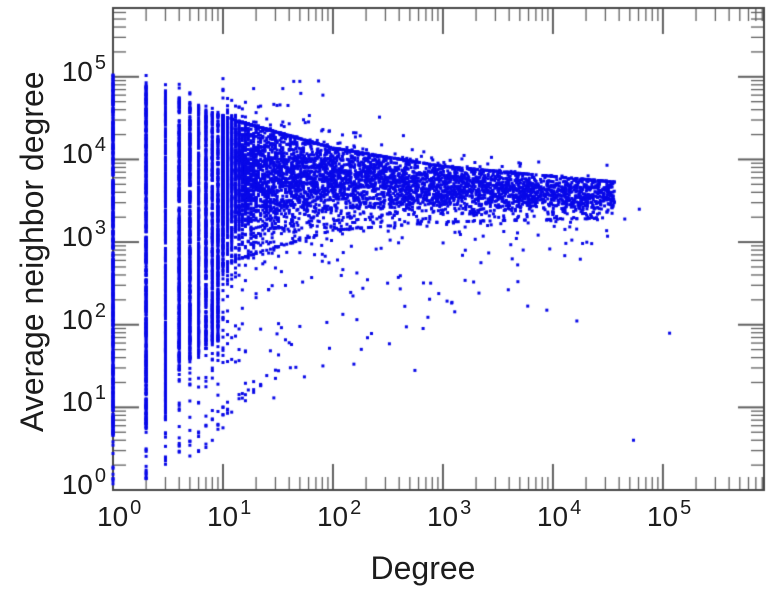 The image size is (775, 600). What do you see at coordinates (32, 251) in the screenshot?
I see `y-axis-title: Average neighbor degree` at bounding box center [32, 251].